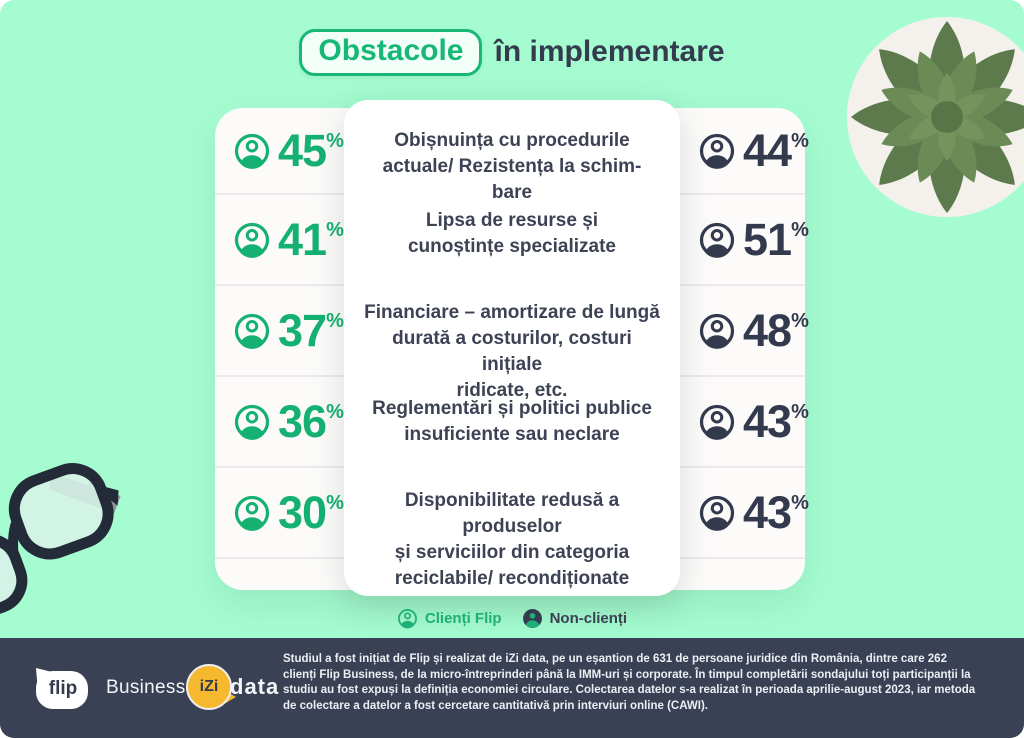  I want to click on page-title: Obstacole în implementare, so click(512, 52).